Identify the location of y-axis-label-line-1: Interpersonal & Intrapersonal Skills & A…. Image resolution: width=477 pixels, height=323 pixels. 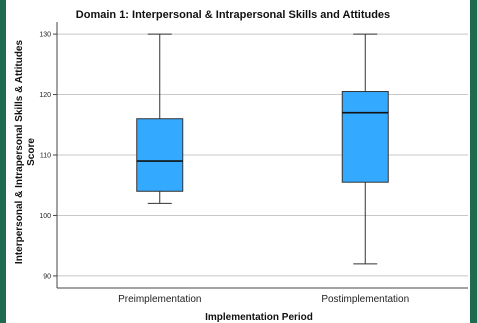
(19, 152).